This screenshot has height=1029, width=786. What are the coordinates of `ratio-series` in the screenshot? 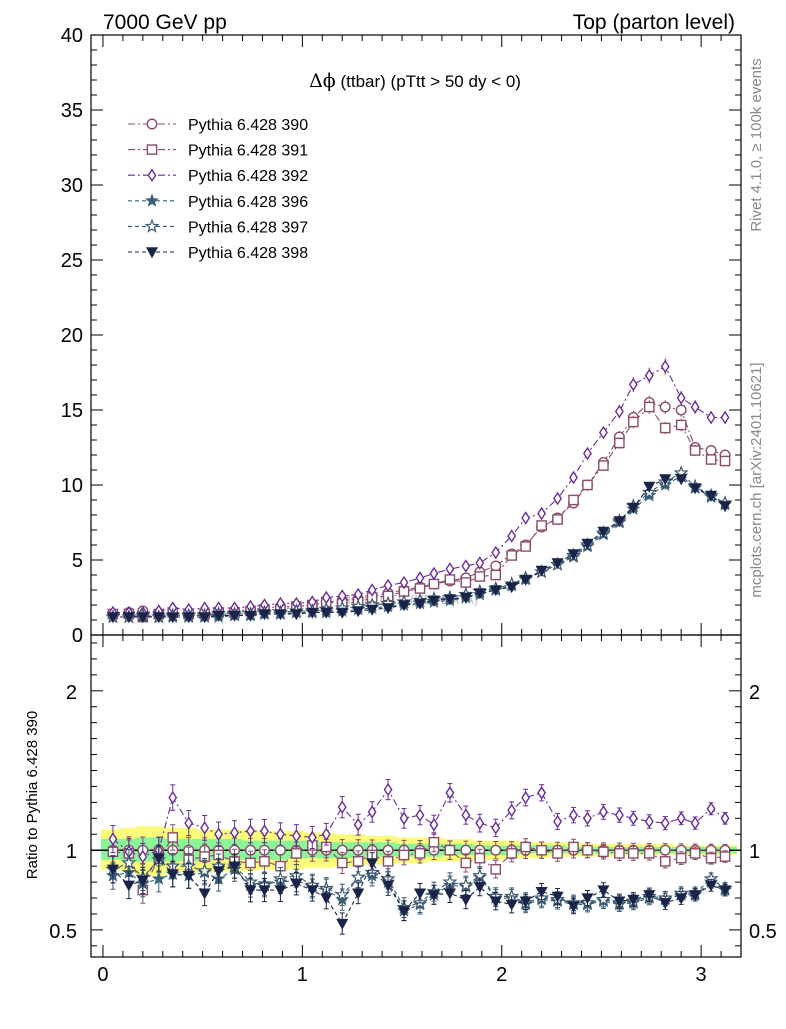 It's located at (419, 857).